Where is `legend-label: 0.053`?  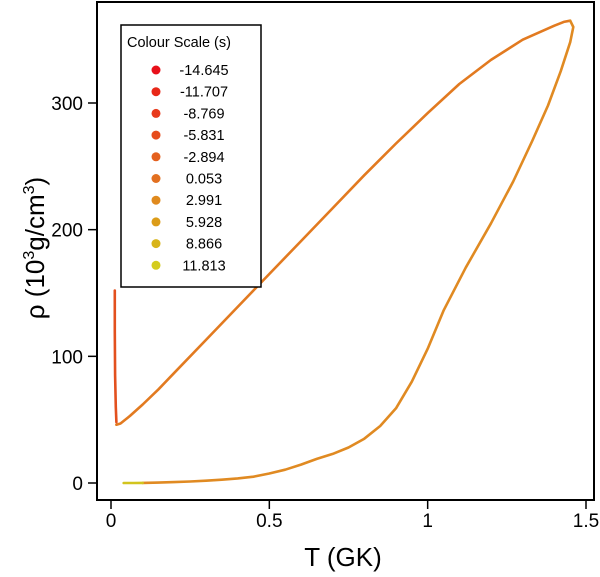 legend-label: 0.053 is located at coordinates (204, 180).